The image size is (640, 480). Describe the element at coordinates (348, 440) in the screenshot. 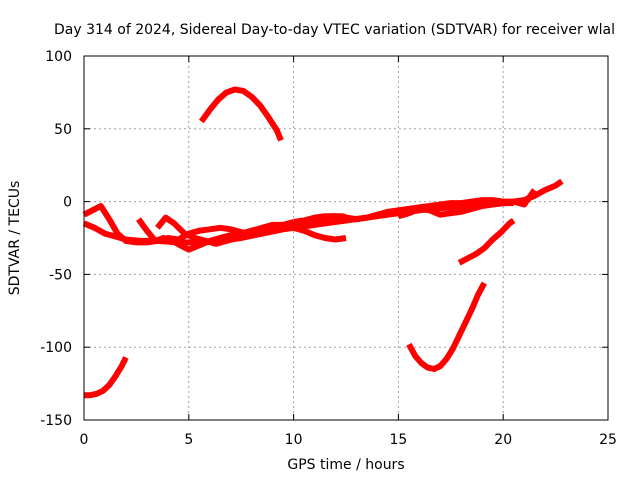

I see `x-tick-labels: 0 5 10 15 20 25` at that location.